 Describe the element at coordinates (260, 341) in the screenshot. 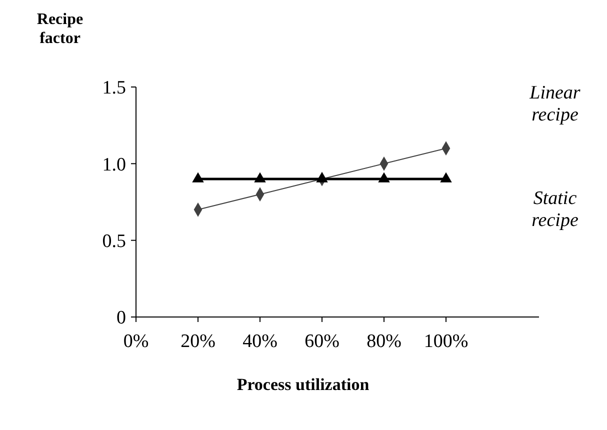

I see `x-tick-label: 40%` at that location.